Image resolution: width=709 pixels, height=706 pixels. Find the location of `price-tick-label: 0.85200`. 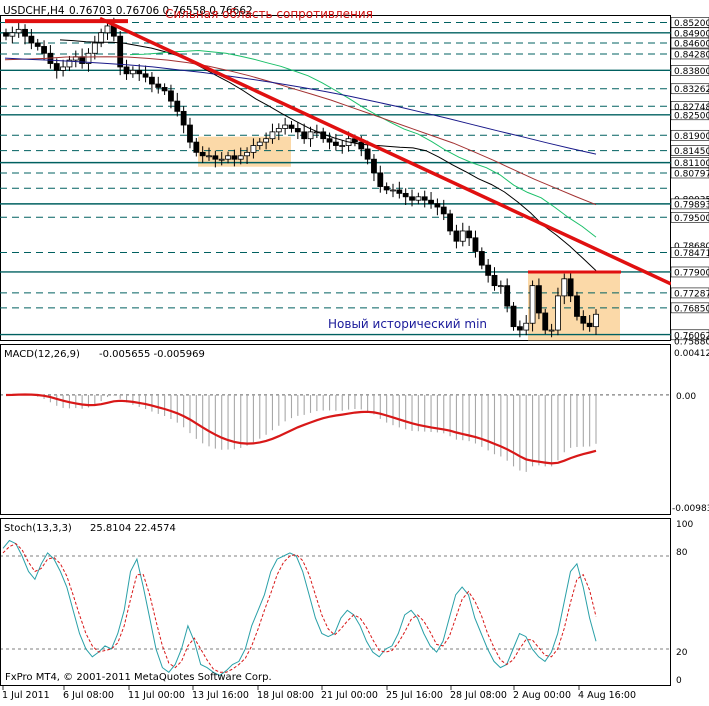

price-tick-label: 0.85200 is located at coordinates (691, 24).